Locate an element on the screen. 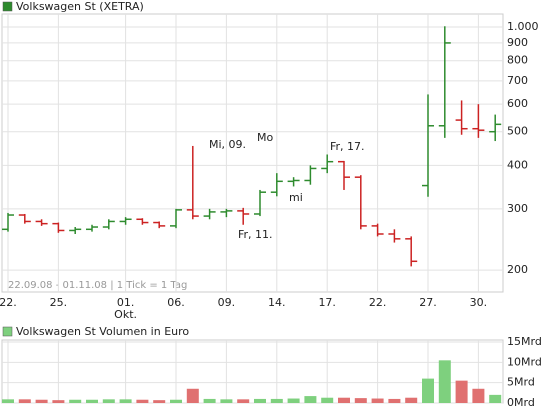  y-tick-label: 700 is located at coordinates (517, 80).